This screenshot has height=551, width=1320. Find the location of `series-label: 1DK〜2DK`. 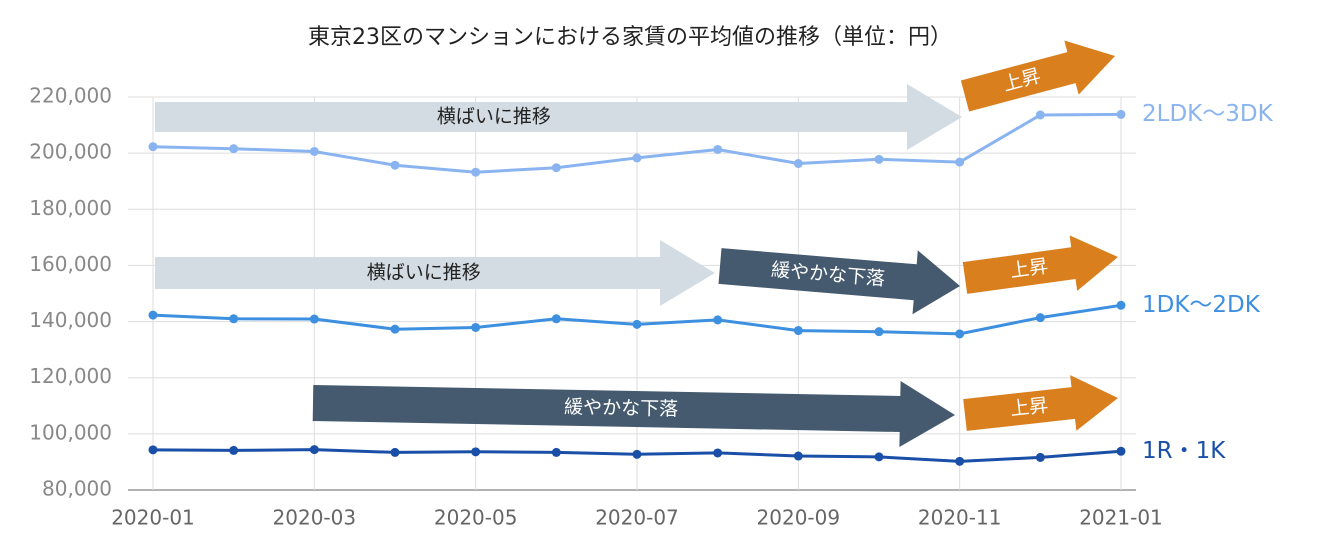

series-label: 1DK〜2DK is located at coordinates (1201, 305).